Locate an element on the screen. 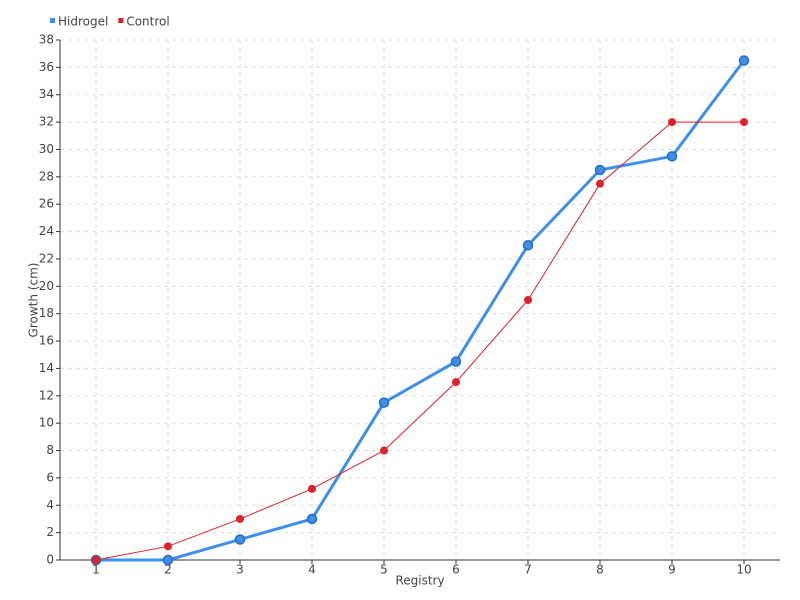 This screenshot has height=600, width=800. y-tick-label: 18 is located at coordinates (46, 313).